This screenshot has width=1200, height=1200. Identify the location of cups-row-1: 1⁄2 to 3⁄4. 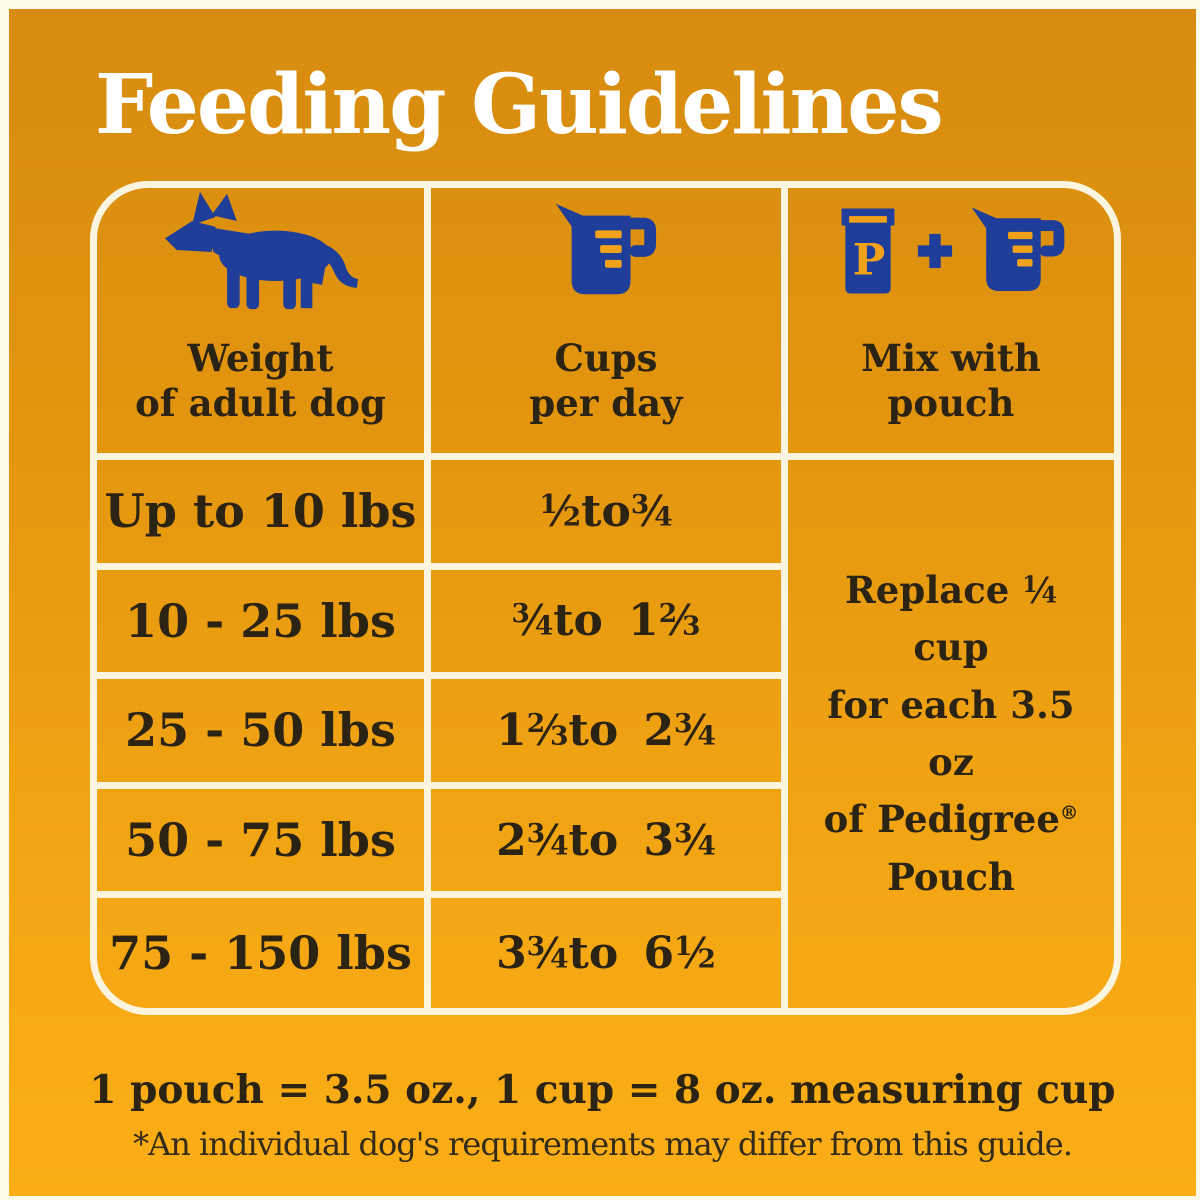
(609, 515).